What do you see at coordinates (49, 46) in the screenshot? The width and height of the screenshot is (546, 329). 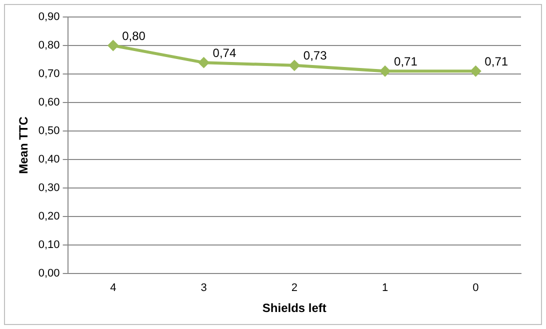 I see `y-tick-label: 0,80` at bounding box center [49, 46].